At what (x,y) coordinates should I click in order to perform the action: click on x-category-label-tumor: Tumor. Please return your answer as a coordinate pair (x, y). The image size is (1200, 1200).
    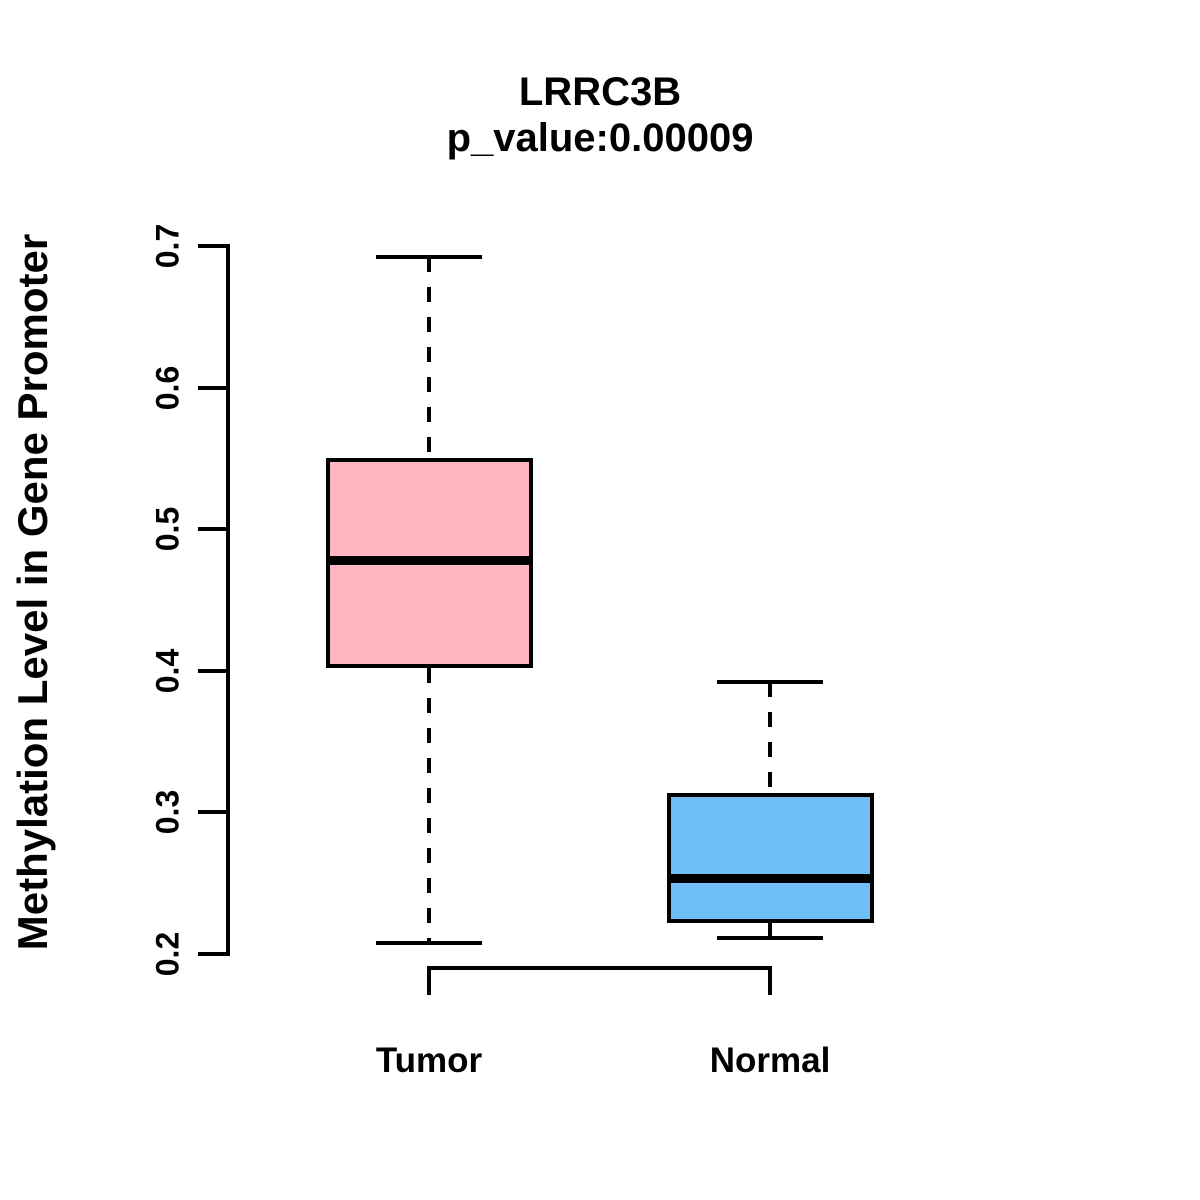
    Looking at the image, I should click on (429, 1060).